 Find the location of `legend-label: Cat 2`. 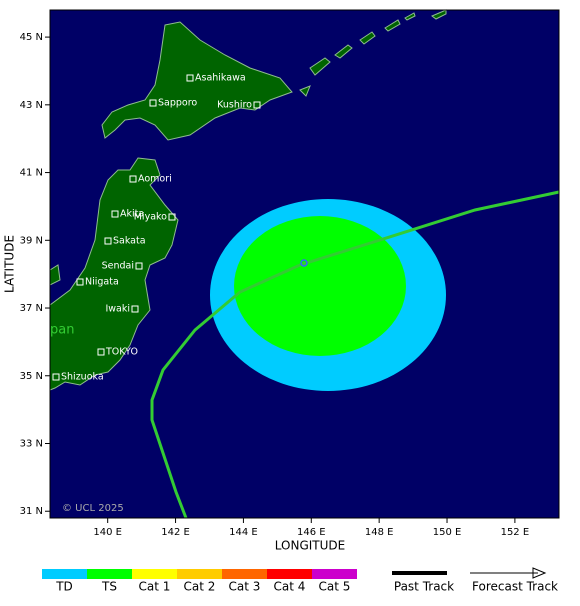

legend-label: Cat 2 is located at coordinates (200, 587).